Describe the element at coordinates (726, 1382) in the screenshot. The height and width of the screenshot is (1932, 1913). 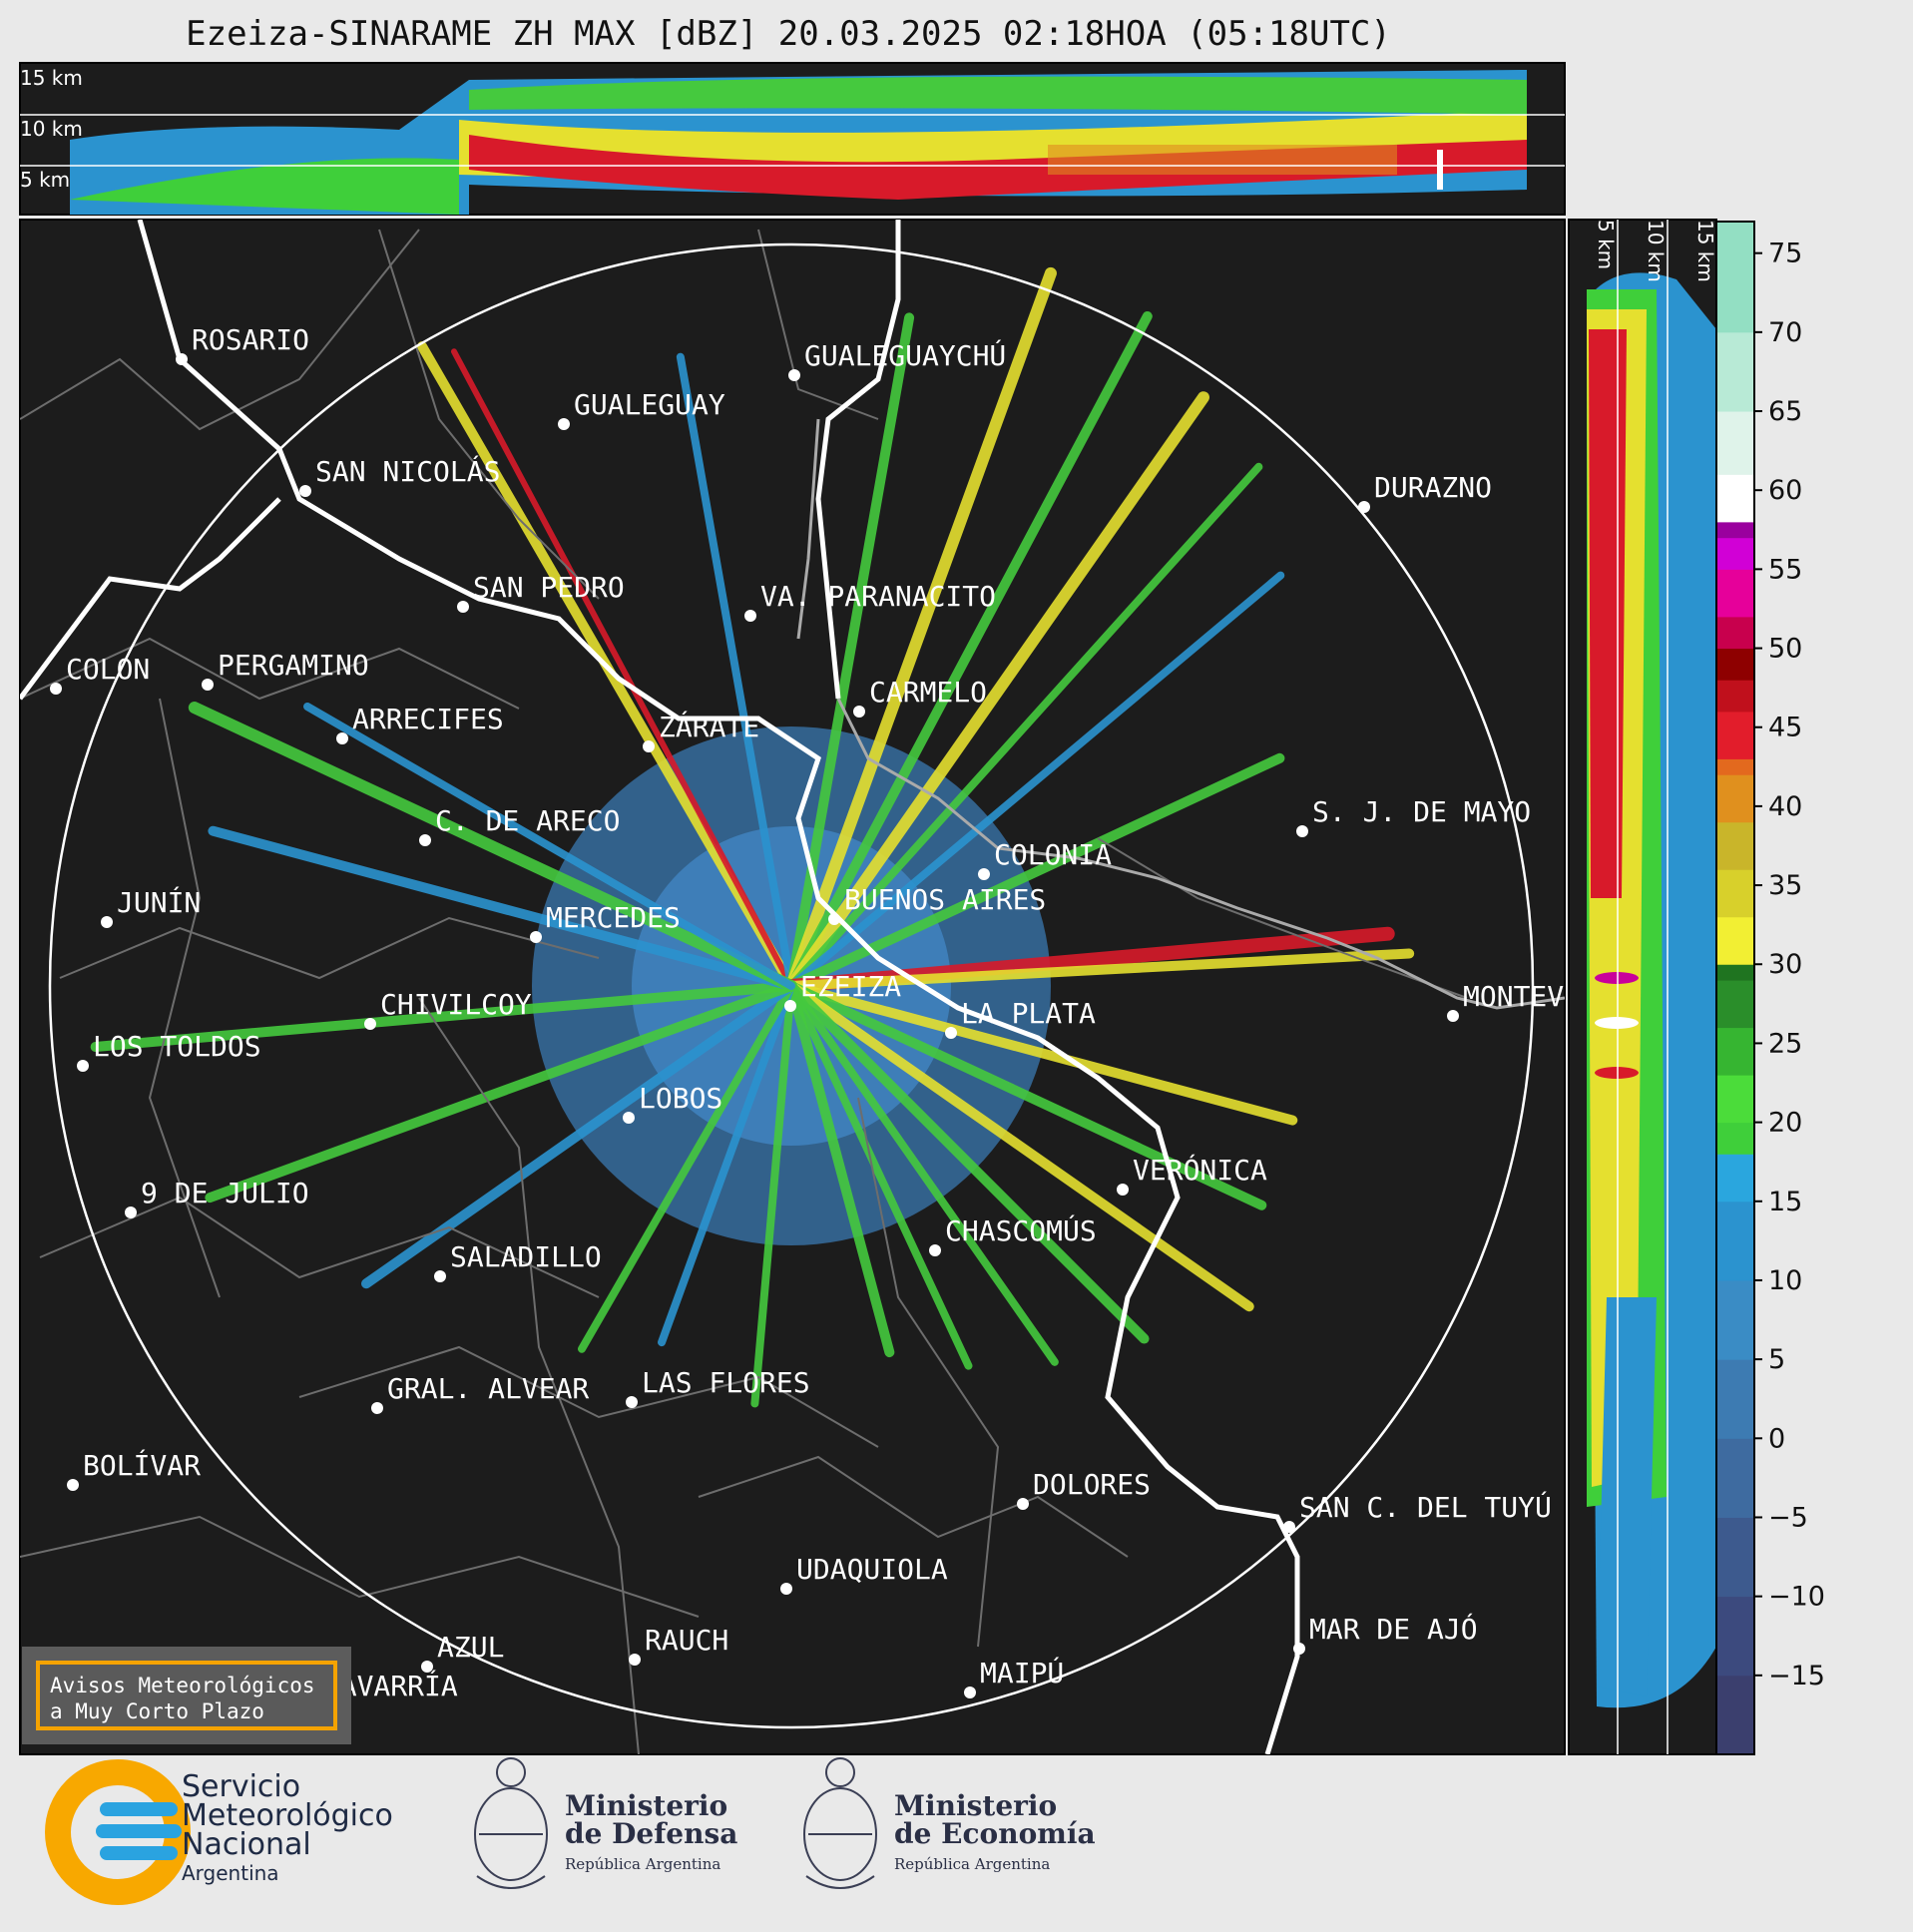
I see `city-label: LAS FLORES` at that location.